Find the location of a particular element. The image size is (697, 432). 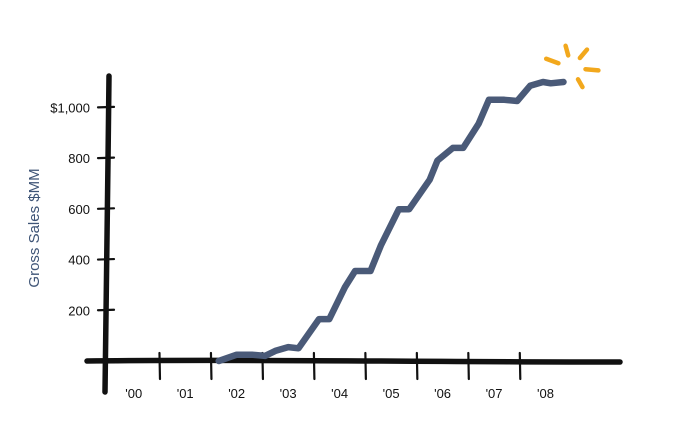

x-tick-label: '05 is located at coordinates (391, 393).